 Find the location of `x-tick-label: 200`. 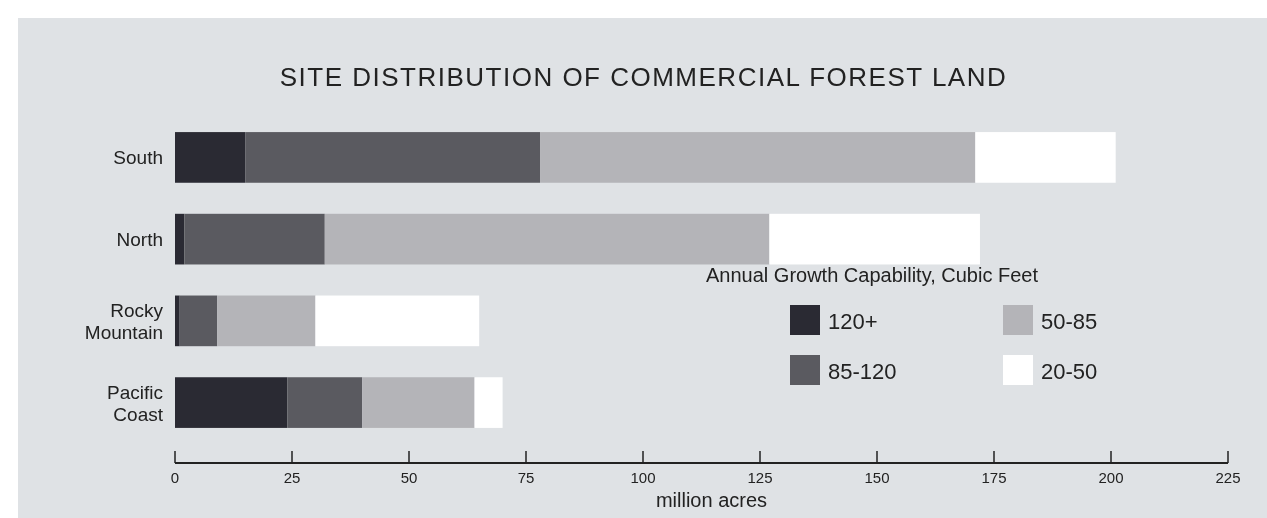

x-tick-label: 200 is located at coordinates (1111, 477).